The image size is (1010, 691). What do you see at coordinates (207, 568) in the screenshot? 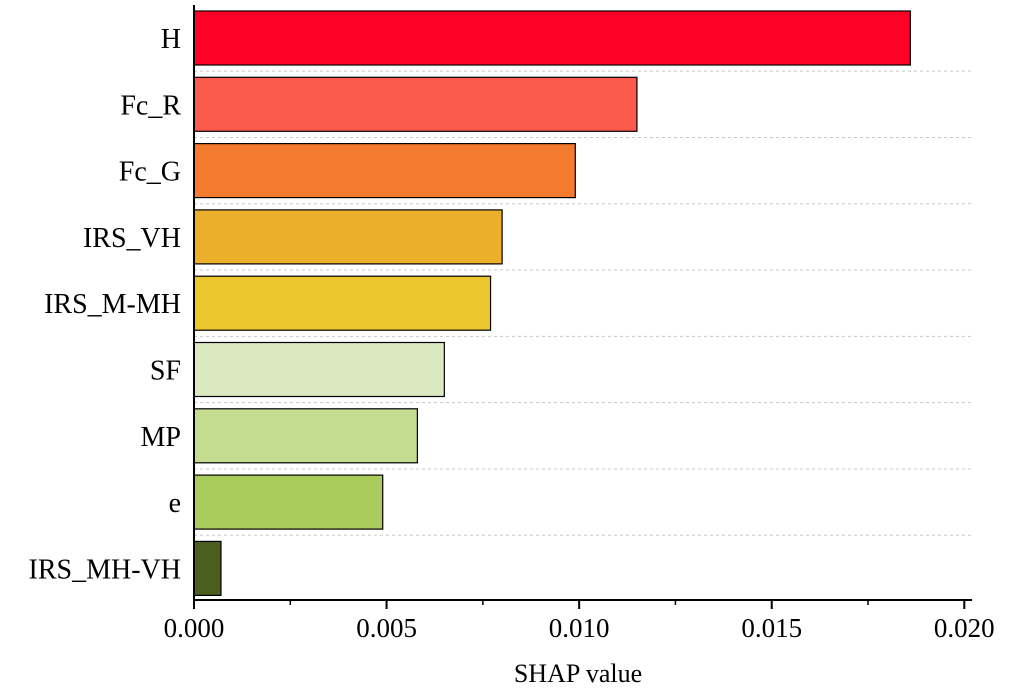
I see `bar-irs-mh-vh` at bounding box center [207, 568].